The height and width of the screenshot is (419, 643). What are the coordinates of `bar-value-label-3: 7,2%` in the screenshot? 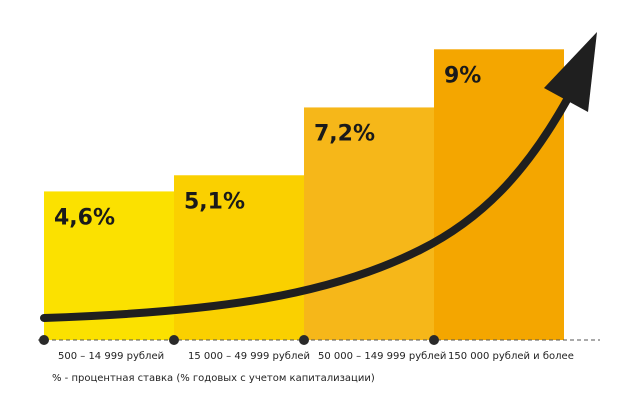 It's located at (344, 133).